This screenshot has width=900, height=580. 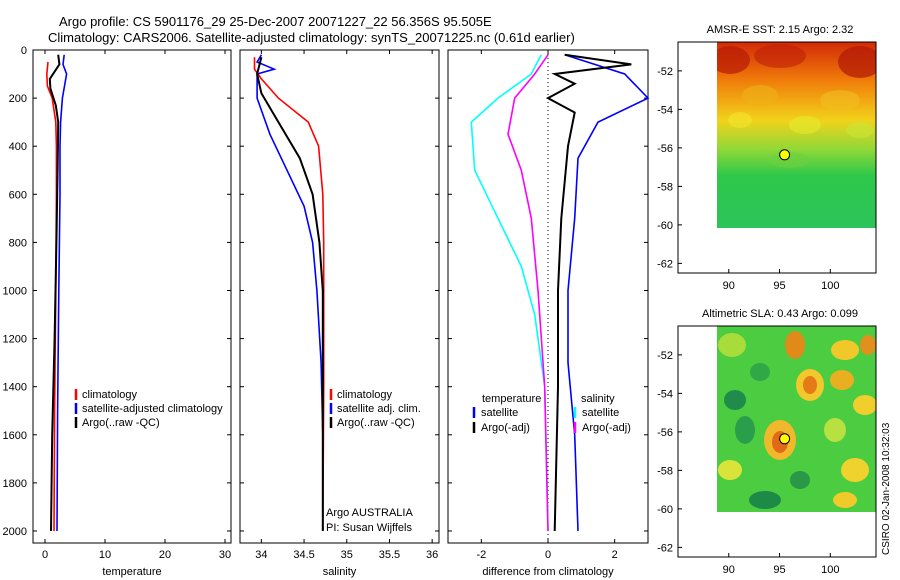 What do you see at coordinates (548, 572) in the screenshot?
I see `x-axis-label: difference from climatology` at bounding box center [548, 572].